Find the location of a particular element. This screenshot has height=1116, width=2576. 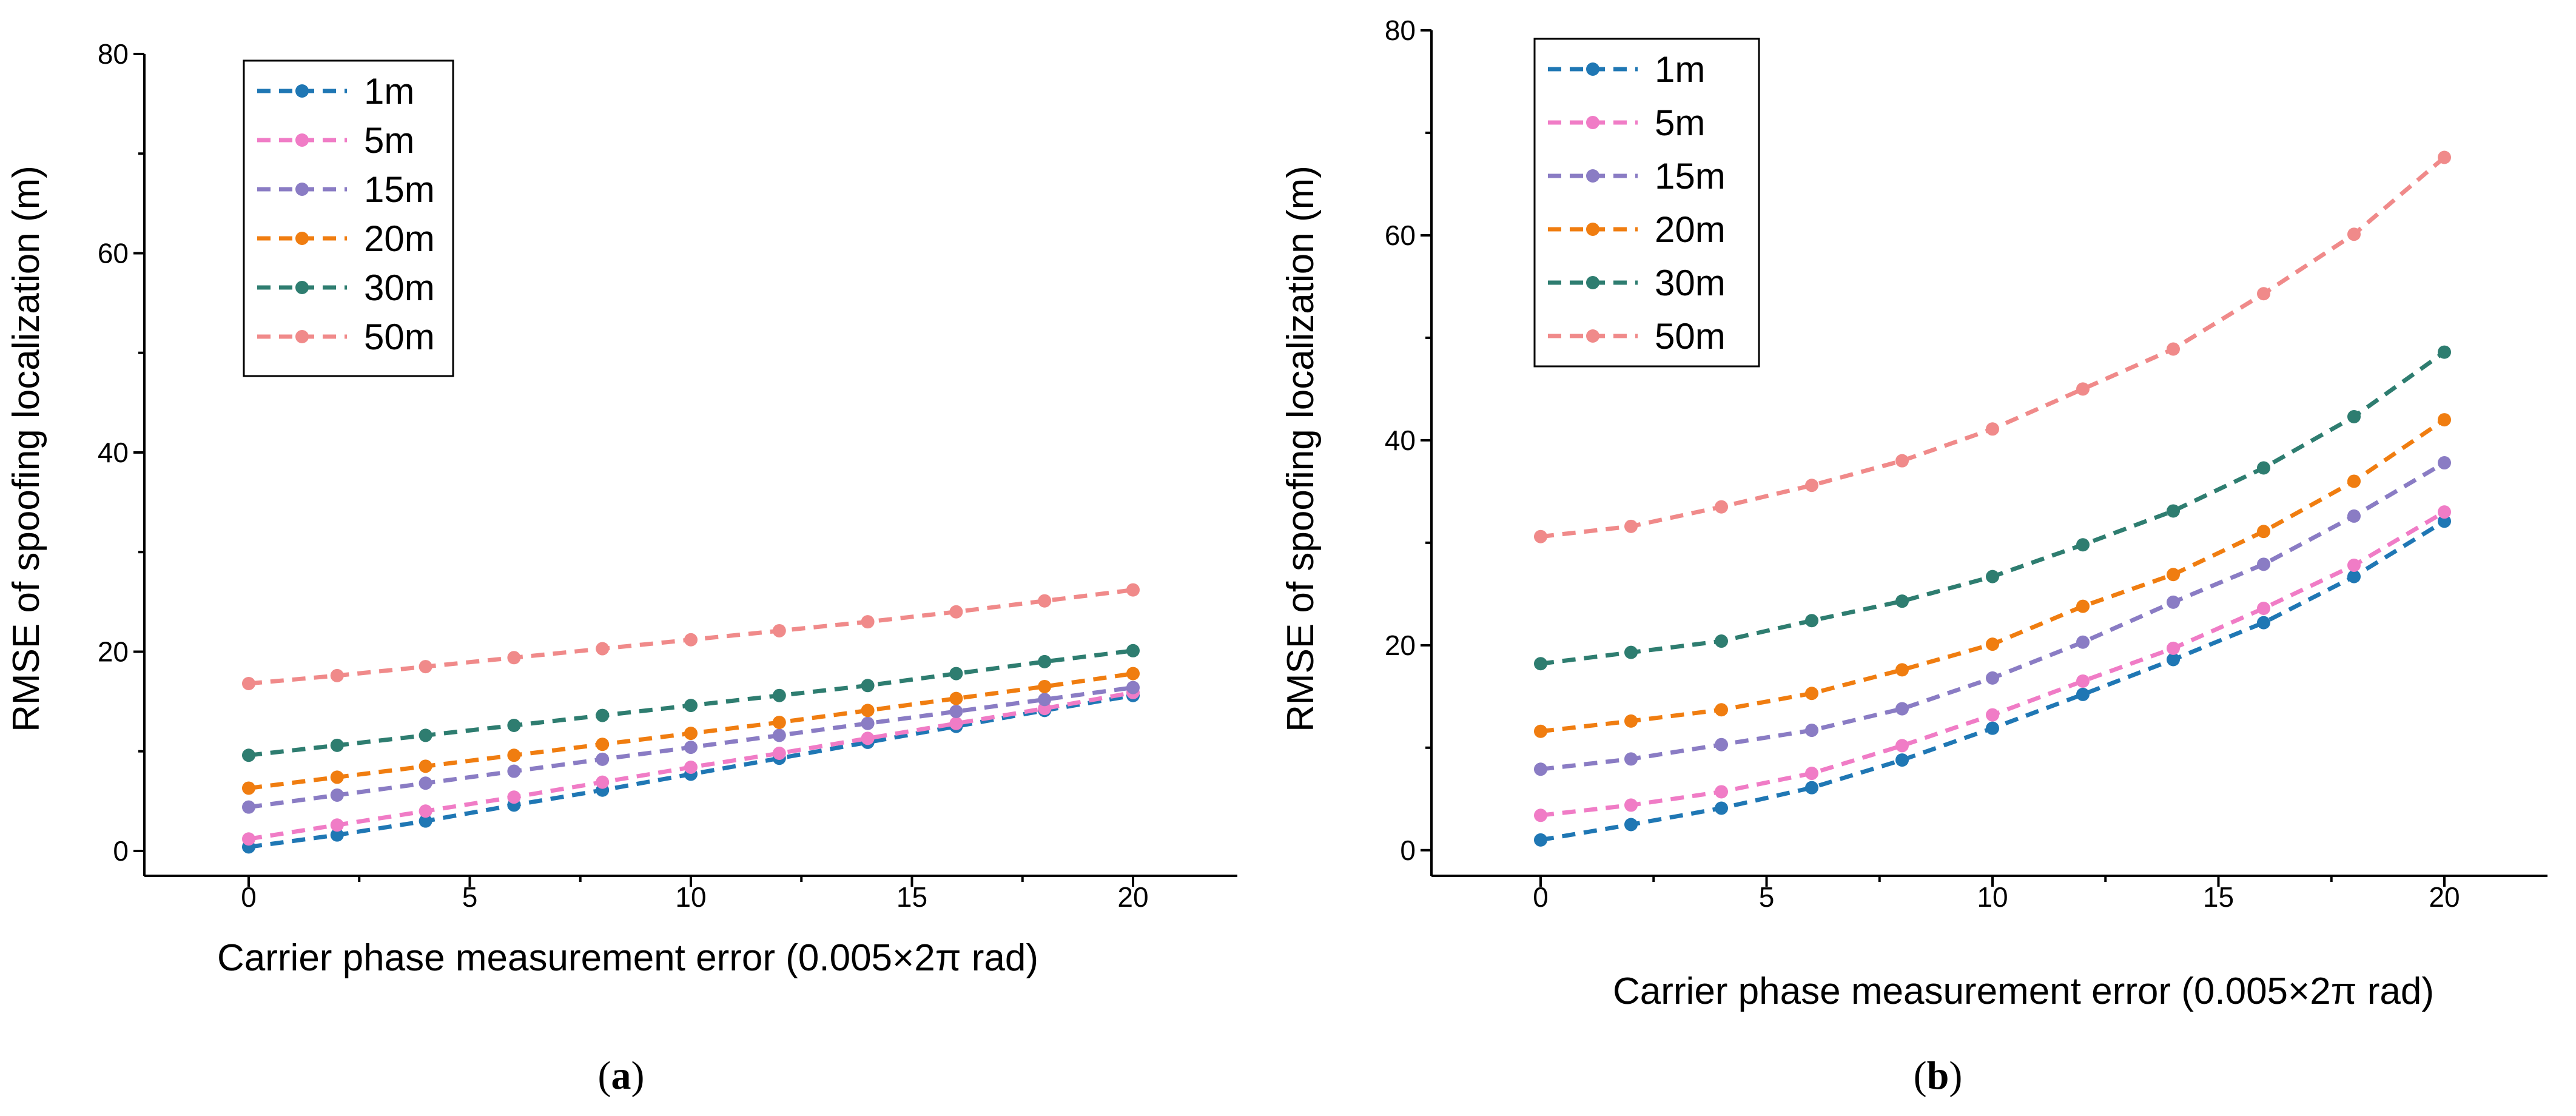

x-tick-label: 0 is located at coordinates (249, 897).